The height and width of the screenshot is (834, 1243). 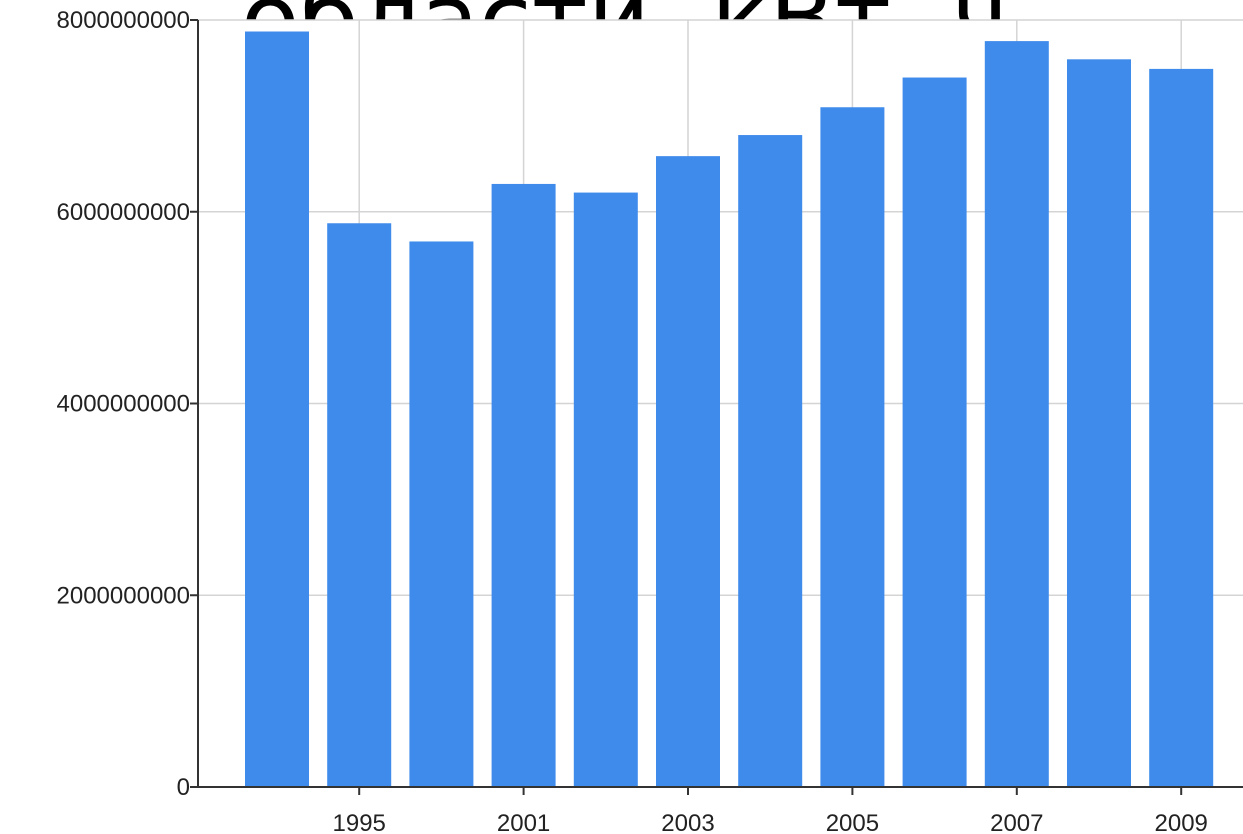 I want to click on x-tick-label: 2003, so click(x=687, y=822).